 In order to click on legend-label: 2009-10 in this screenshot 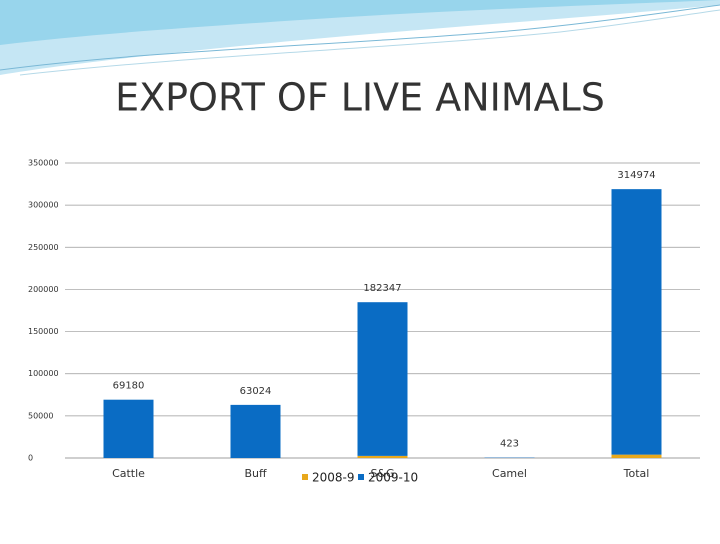, I will do `click(393, 478)`.